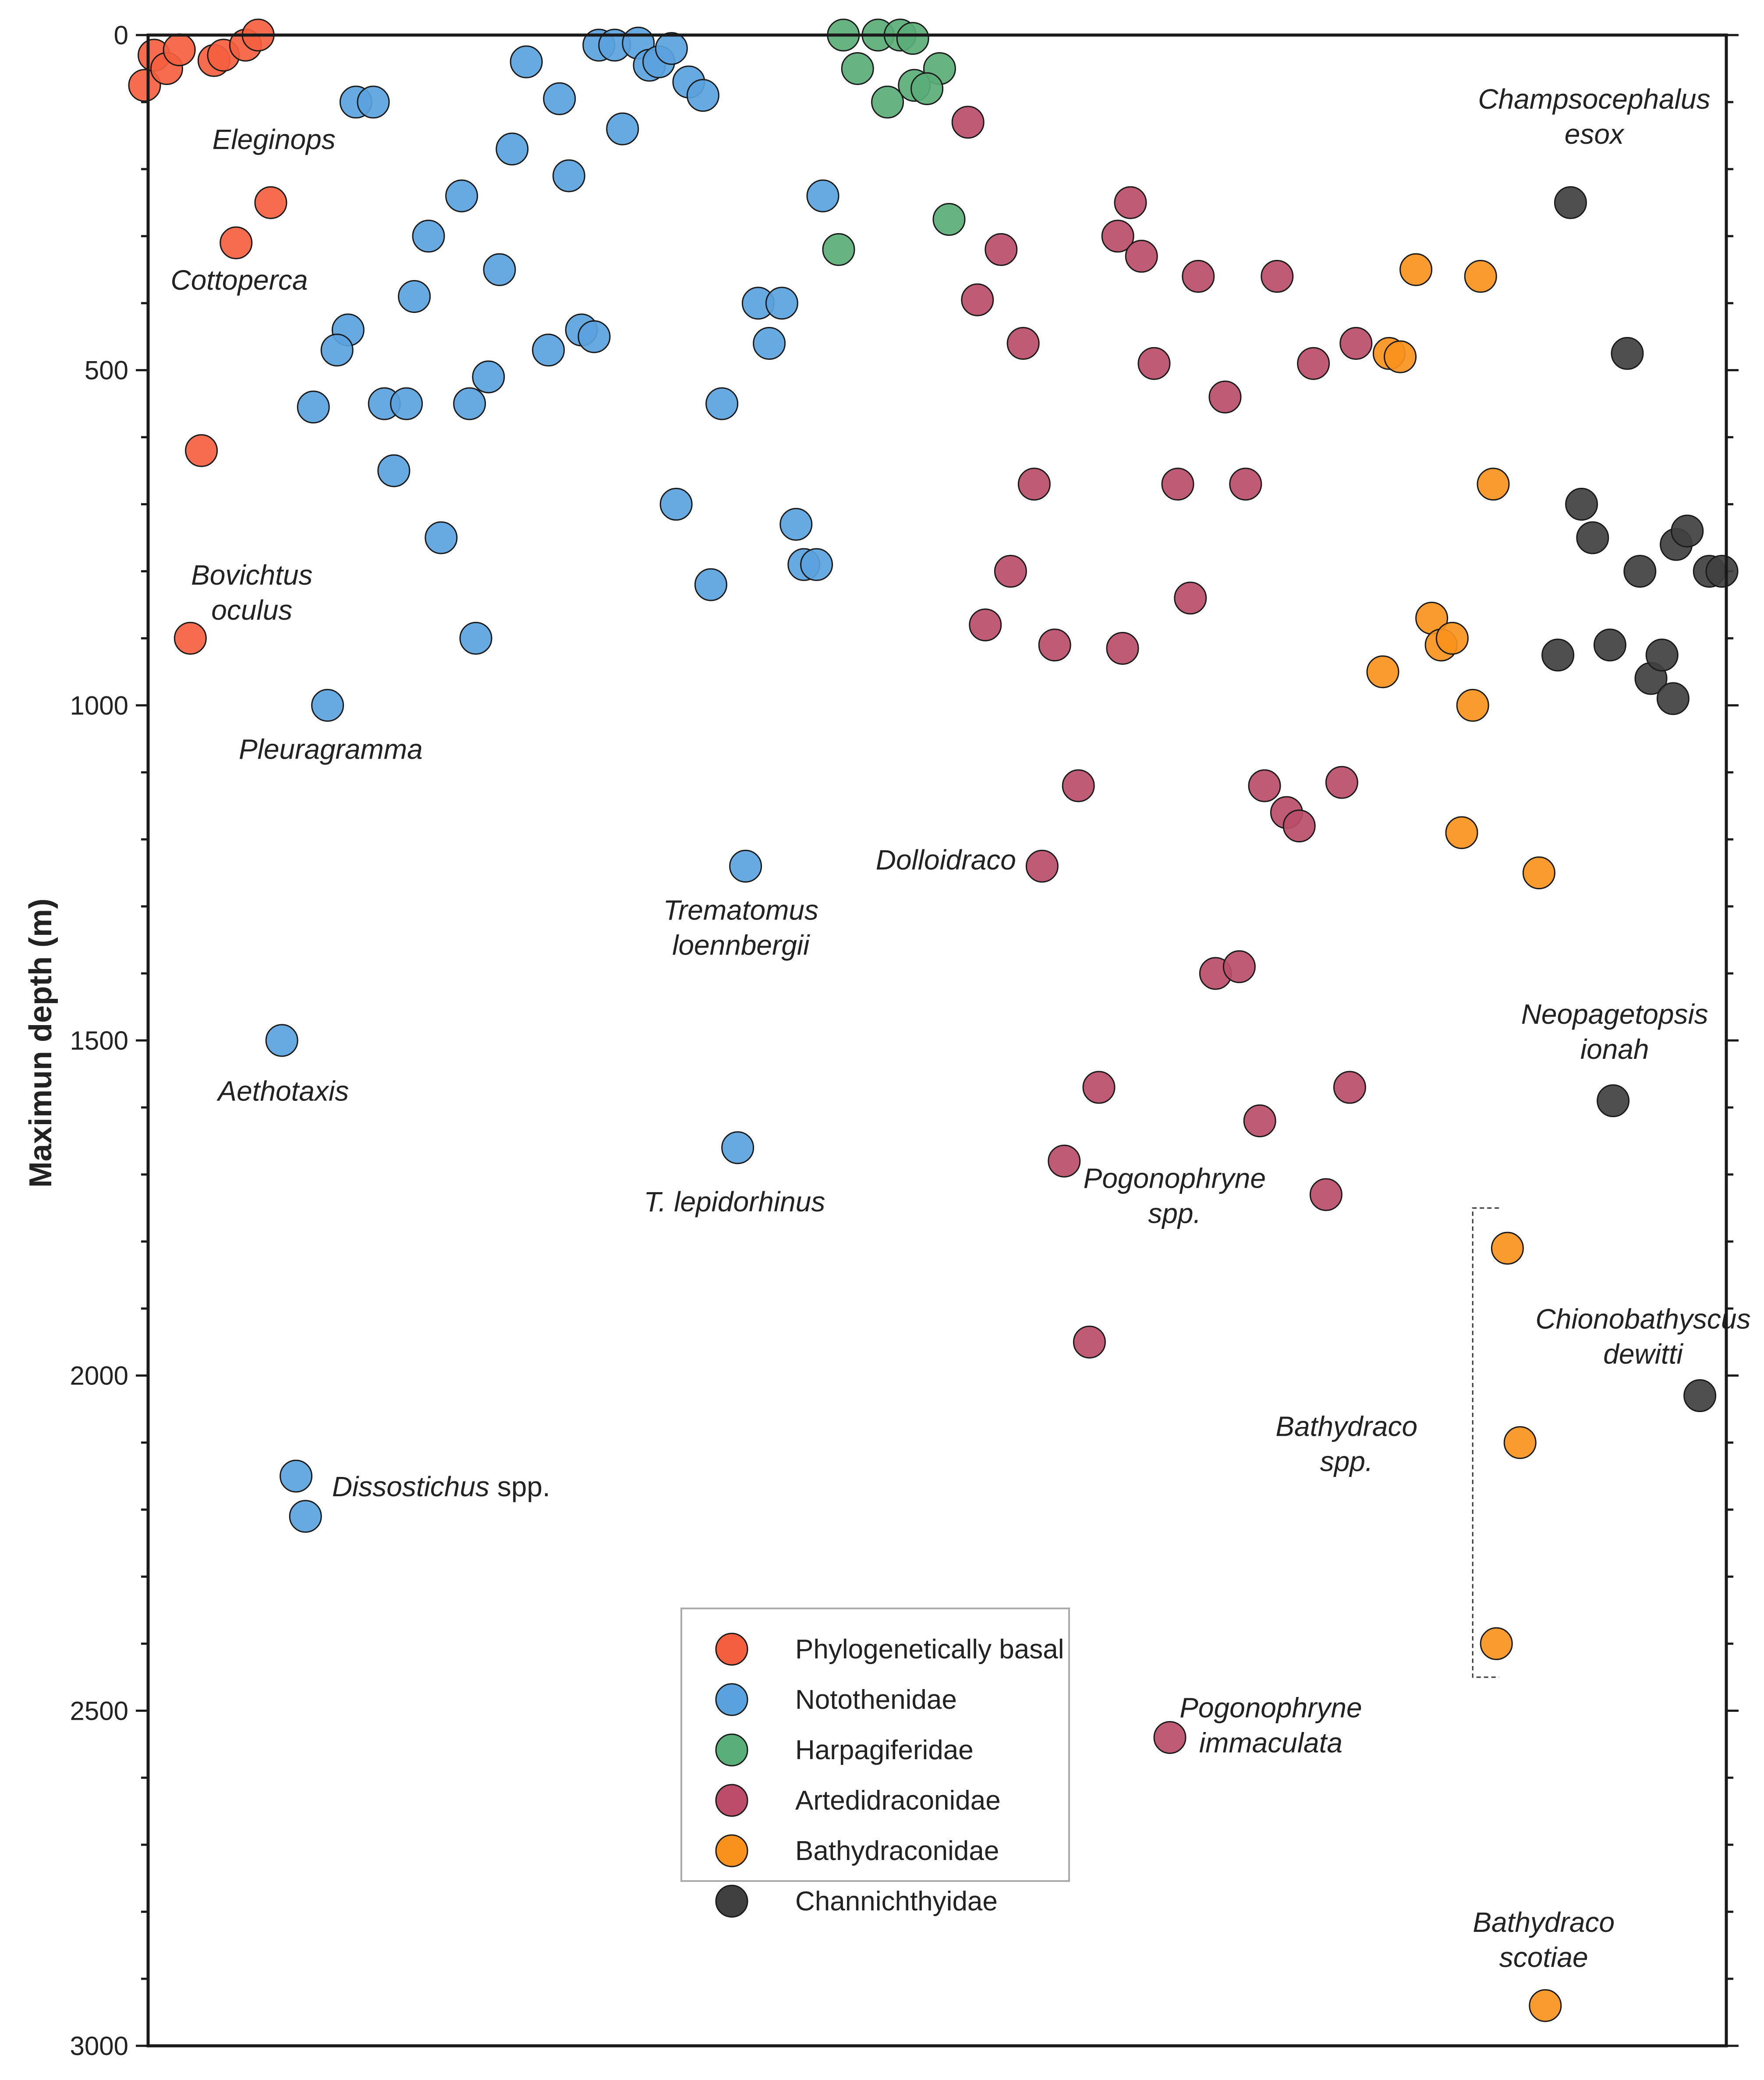 The image size is (1764, 2080). Describe the element at coordinates (331, 749) in the screenshot. I see `species-label: Pleuragramma` at that location.